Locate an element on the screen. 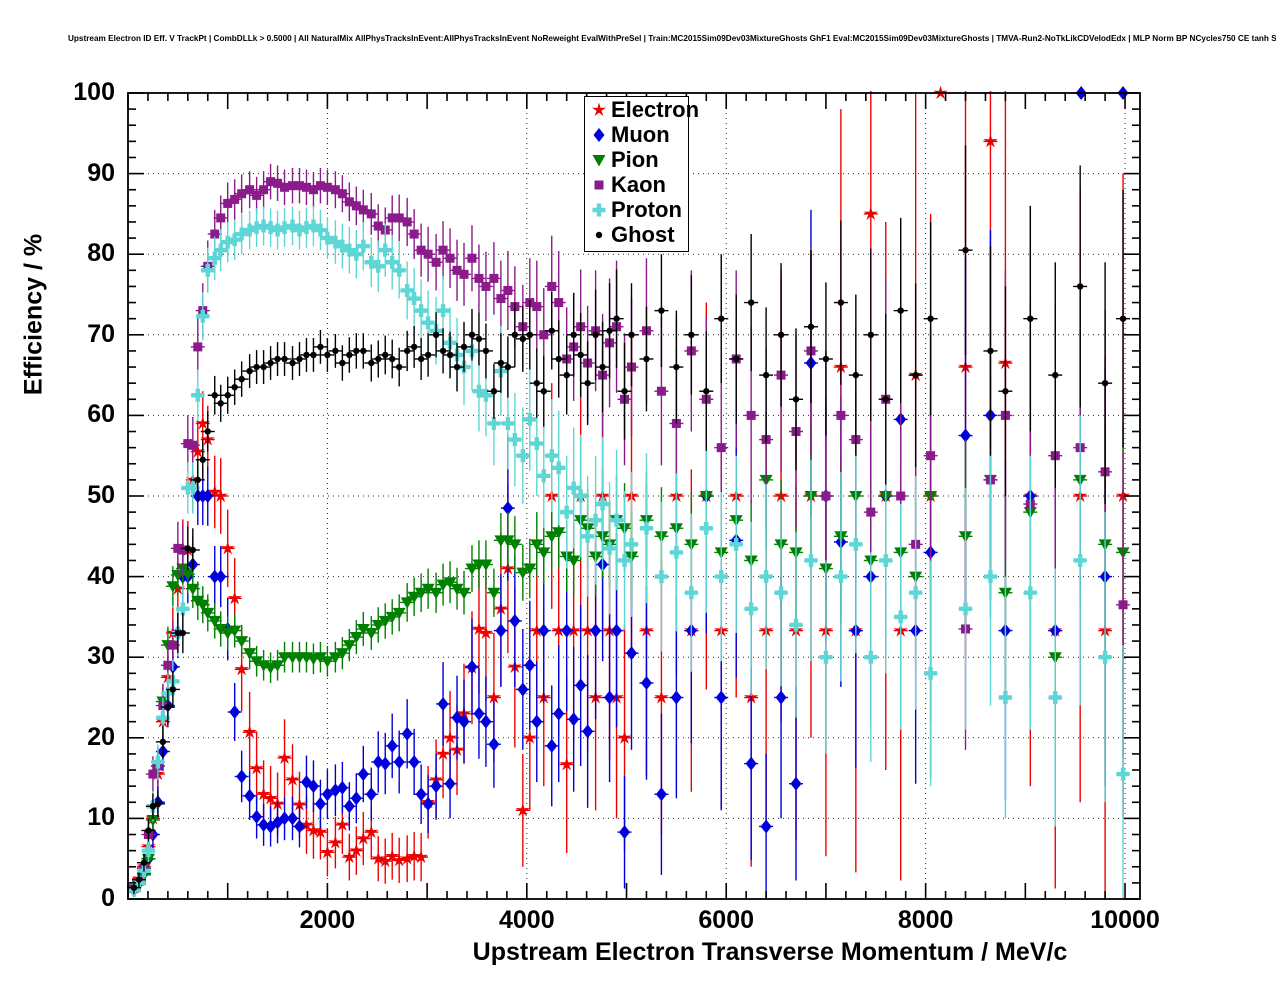  legend-item-ghost: Ghost is located at coordinates (636, 234).